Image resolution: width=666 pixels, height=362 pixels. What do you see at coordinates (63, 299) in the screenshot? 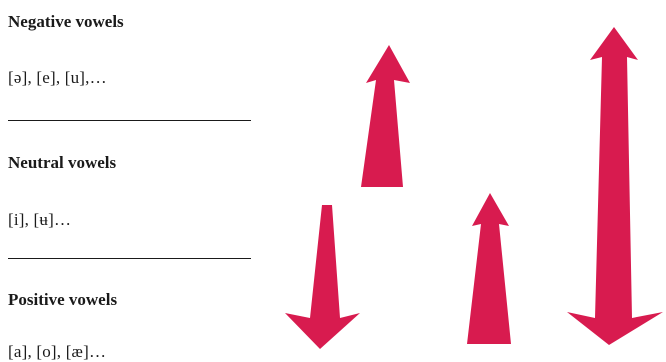
I see `positive-vowels-title: Positive vowels` at bounding box center [63, 299].